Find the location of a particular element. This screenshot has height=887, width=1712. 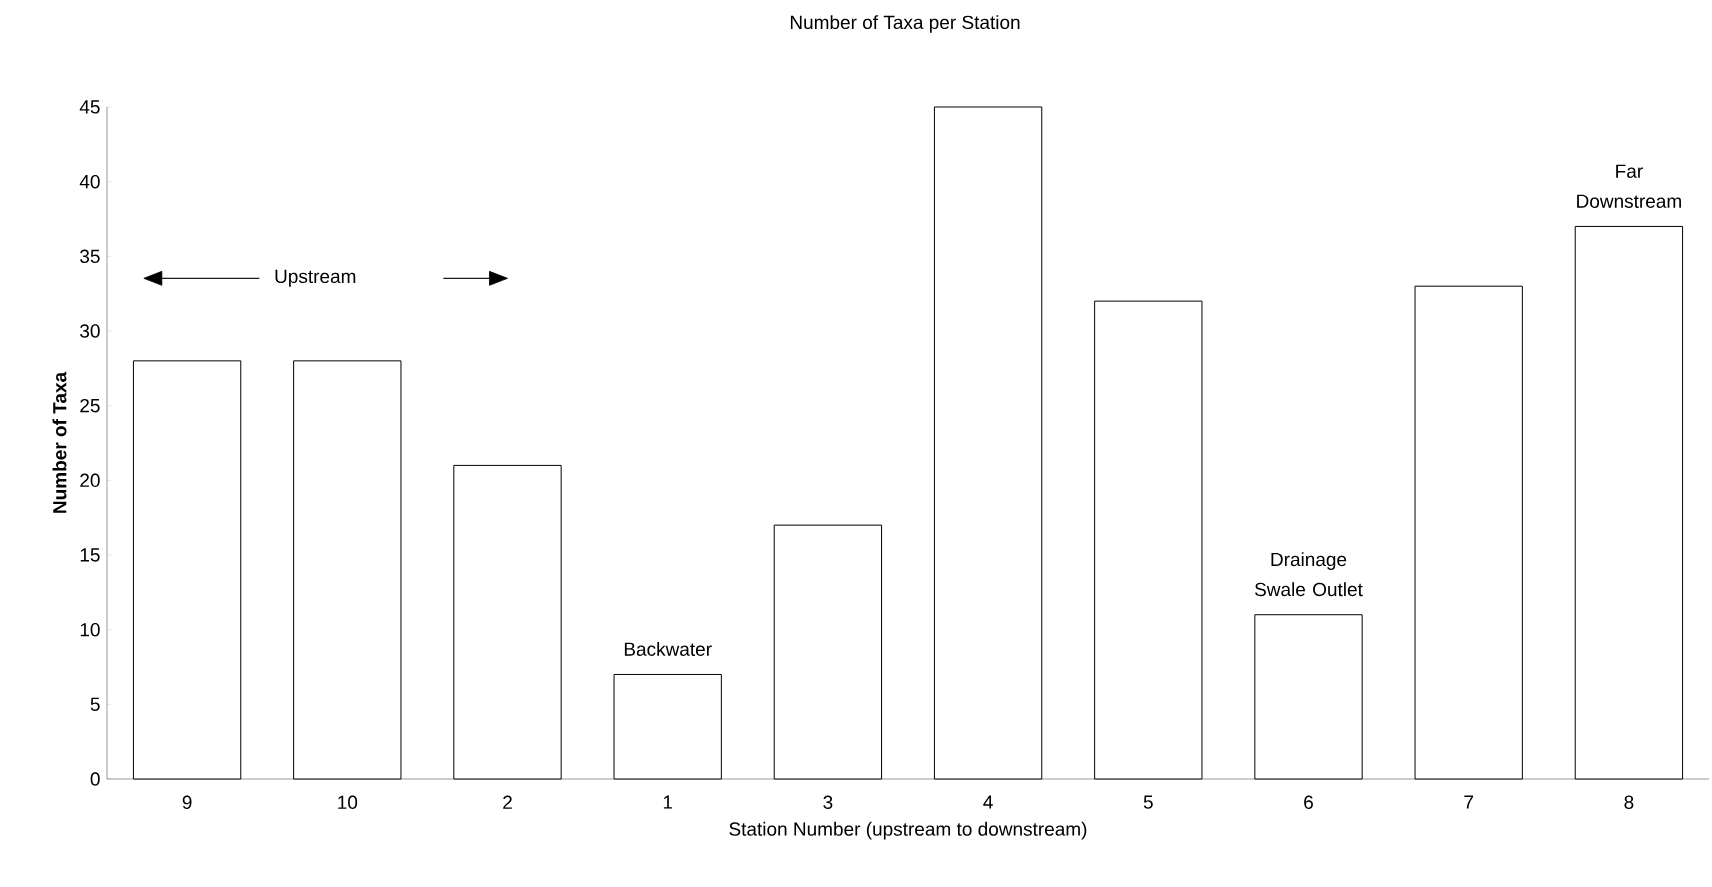

y-tick-label: 45 is located at coordinates (89, 107).